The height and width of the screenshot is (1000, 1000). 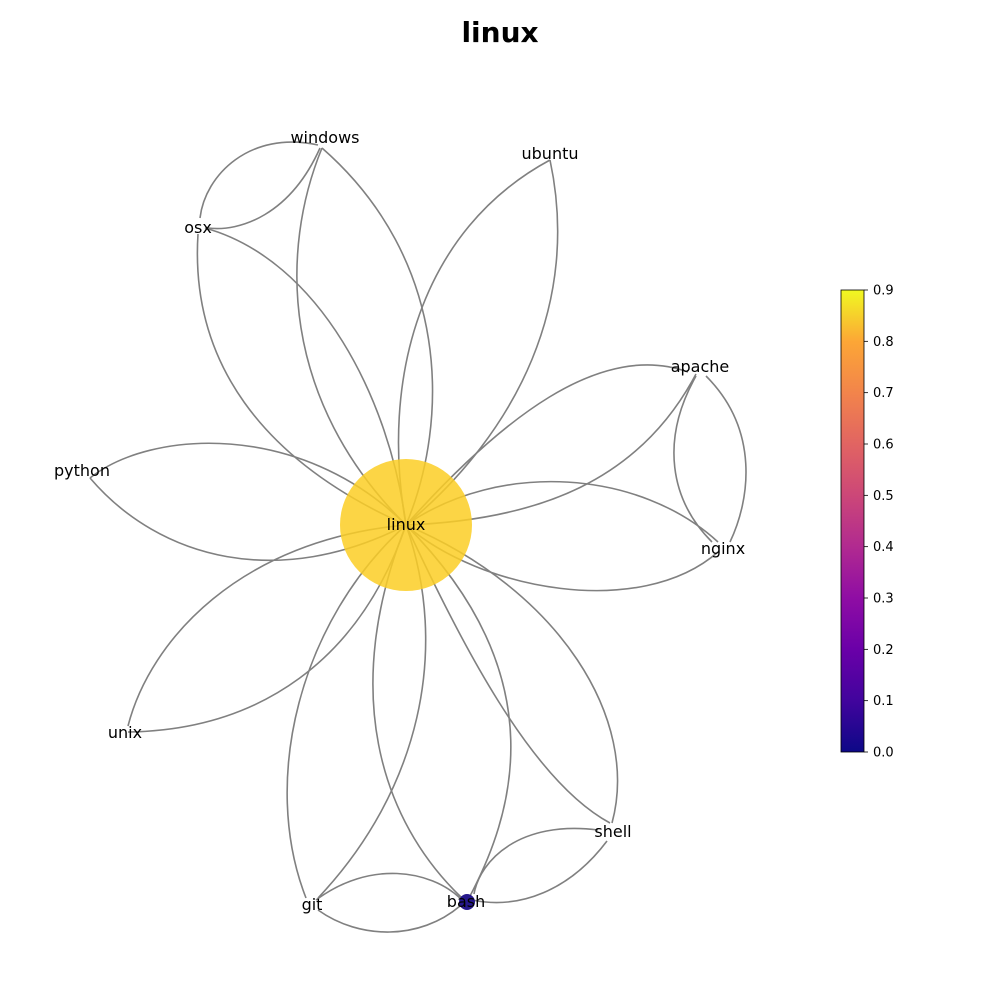 I want to click on colorbar-tick-label: 0.9, so click(x=883, y=291).